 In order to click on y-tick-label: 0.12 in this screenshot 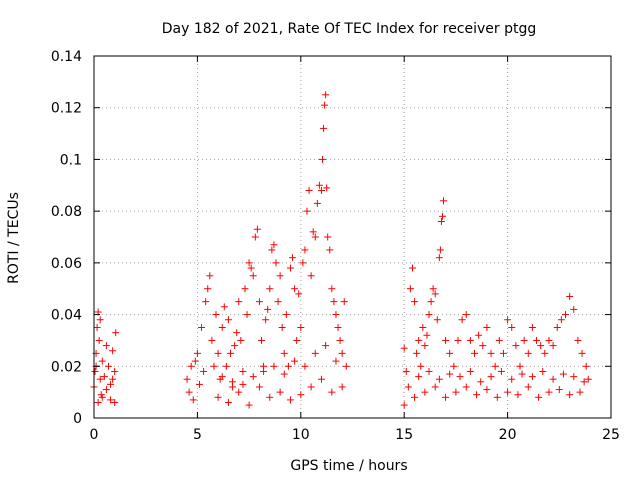, I will do `click(66, 109)`.